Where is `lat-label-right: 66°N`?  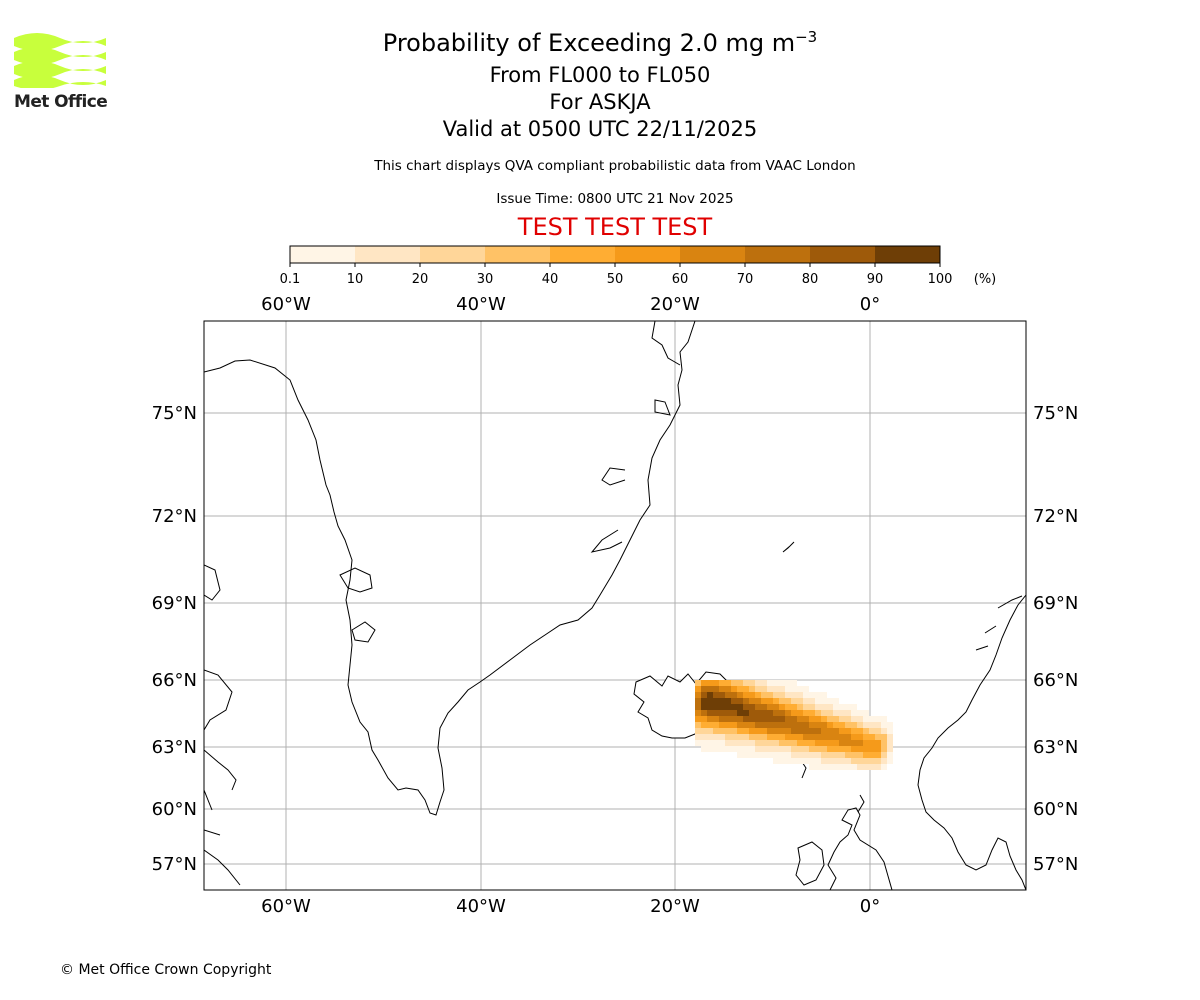
lat-label-right: 66°N is located at coordinates (1055, 680).